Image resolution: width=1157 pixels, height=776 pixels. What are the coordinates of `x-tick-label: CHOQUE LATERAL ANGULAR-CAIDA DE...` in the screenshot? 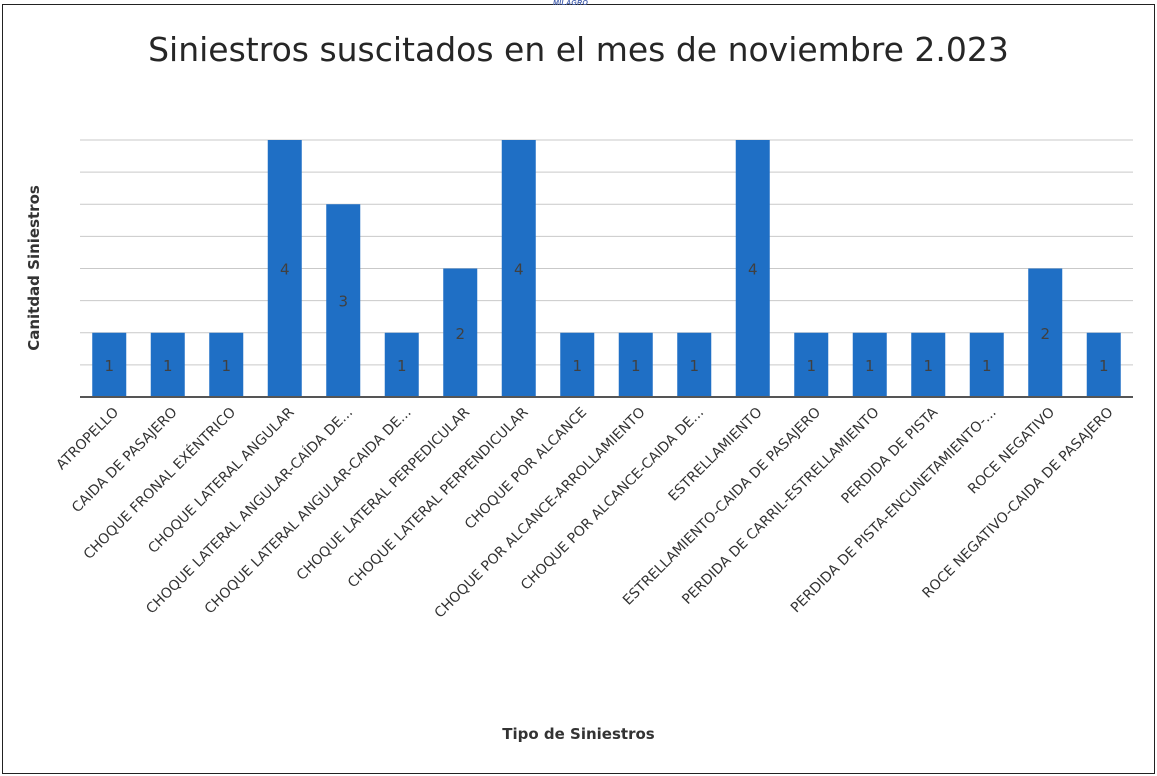 It's located at (308, 511).